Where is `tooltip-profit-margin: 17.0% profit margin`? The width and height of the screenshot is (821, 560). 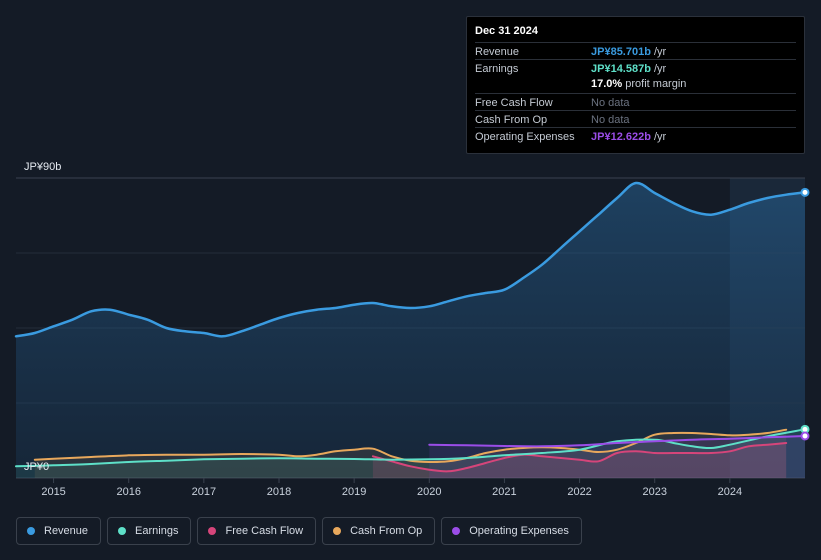
tooltip-profit-margin: 17.0% profit margin is located at coordinates (639, 84).